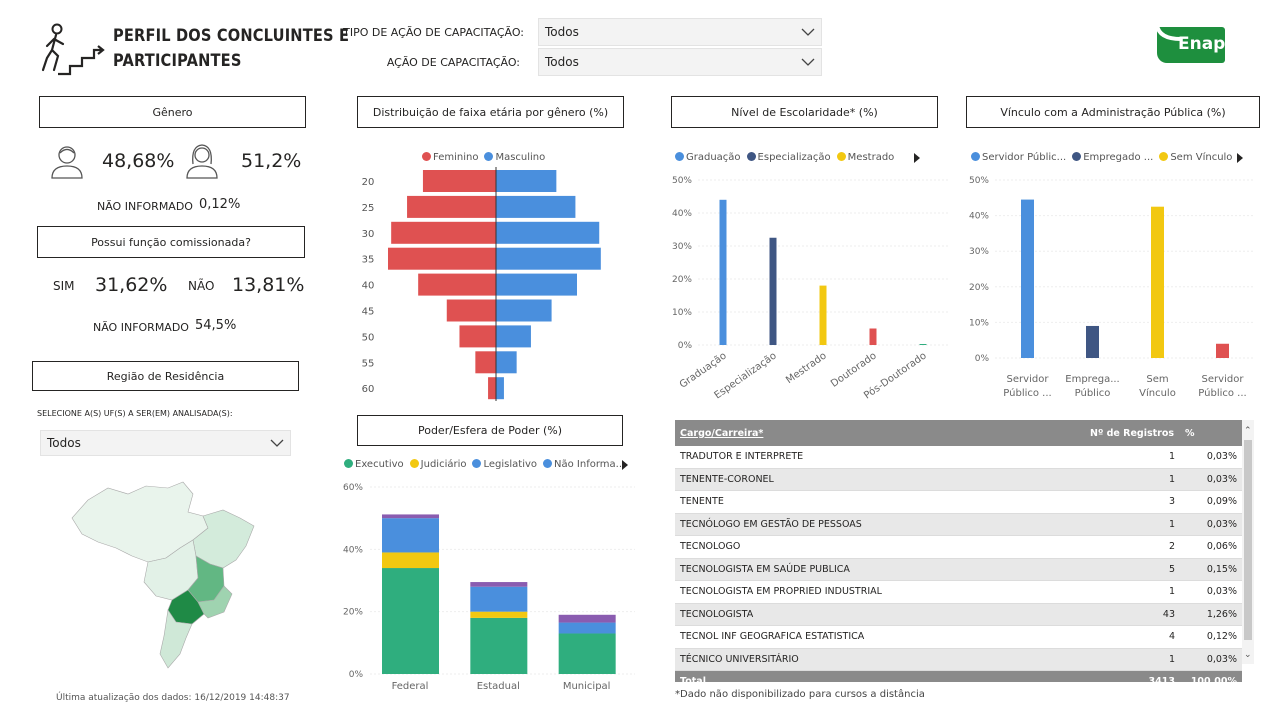 The image size is (1271, 708). What do you see at coordinates (368, 234) in the screenshot?
I see `age-tick-30: 30` at bounding box center [368, 234].